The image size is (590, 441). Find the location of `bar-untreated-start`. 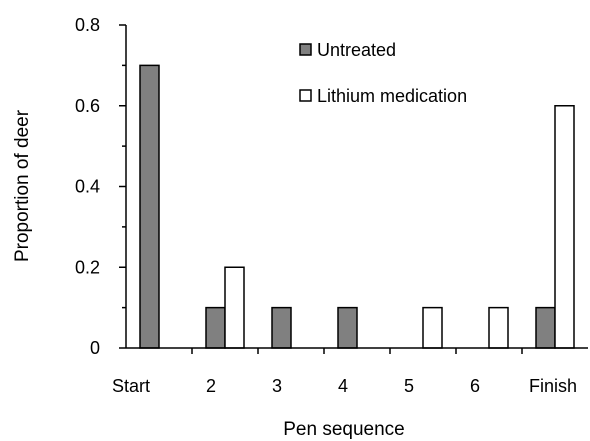

bar-untreated-start is located at coordinates (149, 206).